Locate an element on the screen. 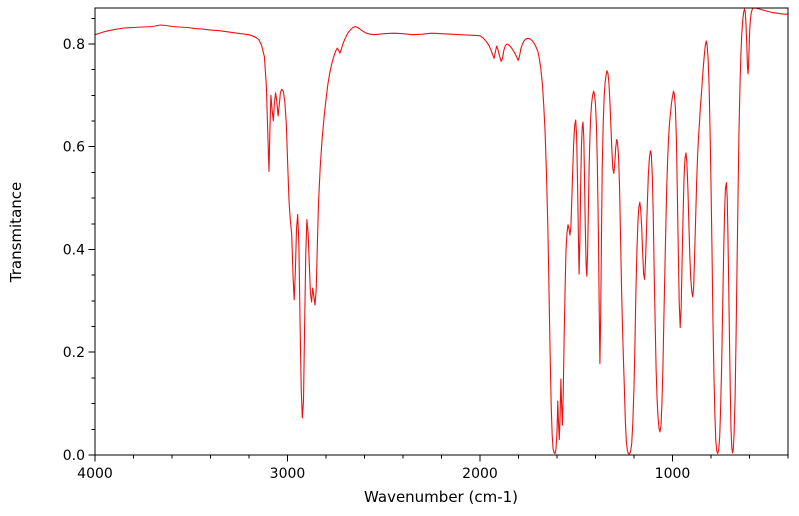 This screenshot has height=516, width=799. y-axis-label: Transmitance is located at coordinates (16, 232).